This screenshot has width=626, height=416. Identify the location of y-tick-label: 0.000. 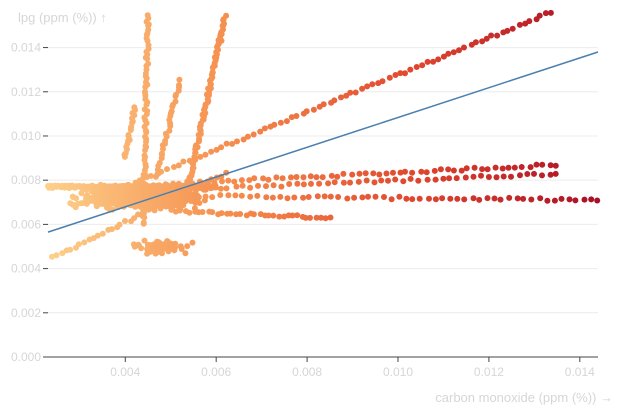
(26, 357).